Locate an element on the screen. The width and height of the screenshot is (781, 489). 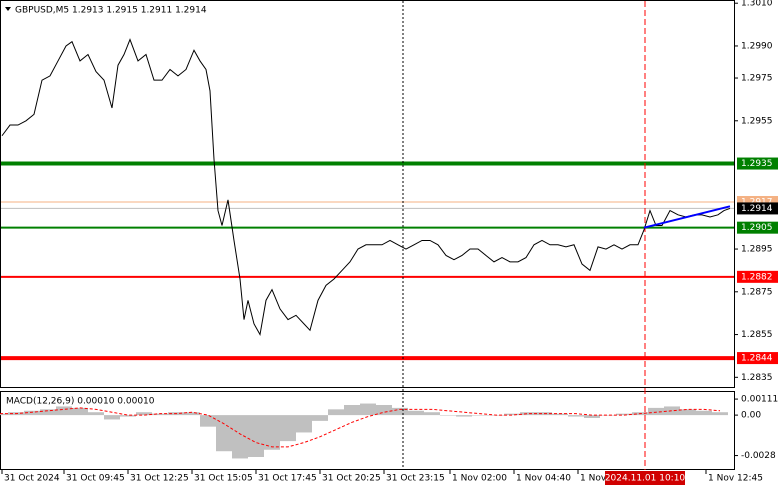
macd-y-tick-label: 0.00 is located at coordinates (751, 416).